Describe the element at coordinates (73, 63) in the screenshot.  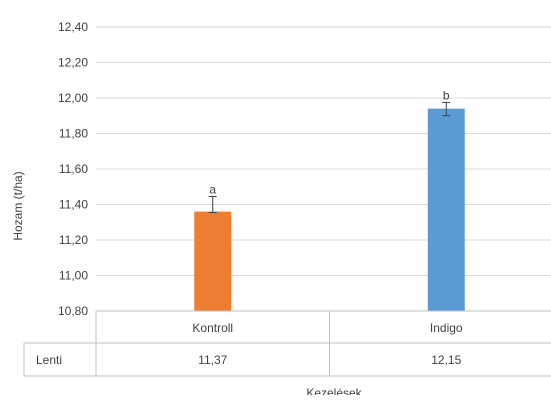
I see `y-tick-label: 12,20` at that location.